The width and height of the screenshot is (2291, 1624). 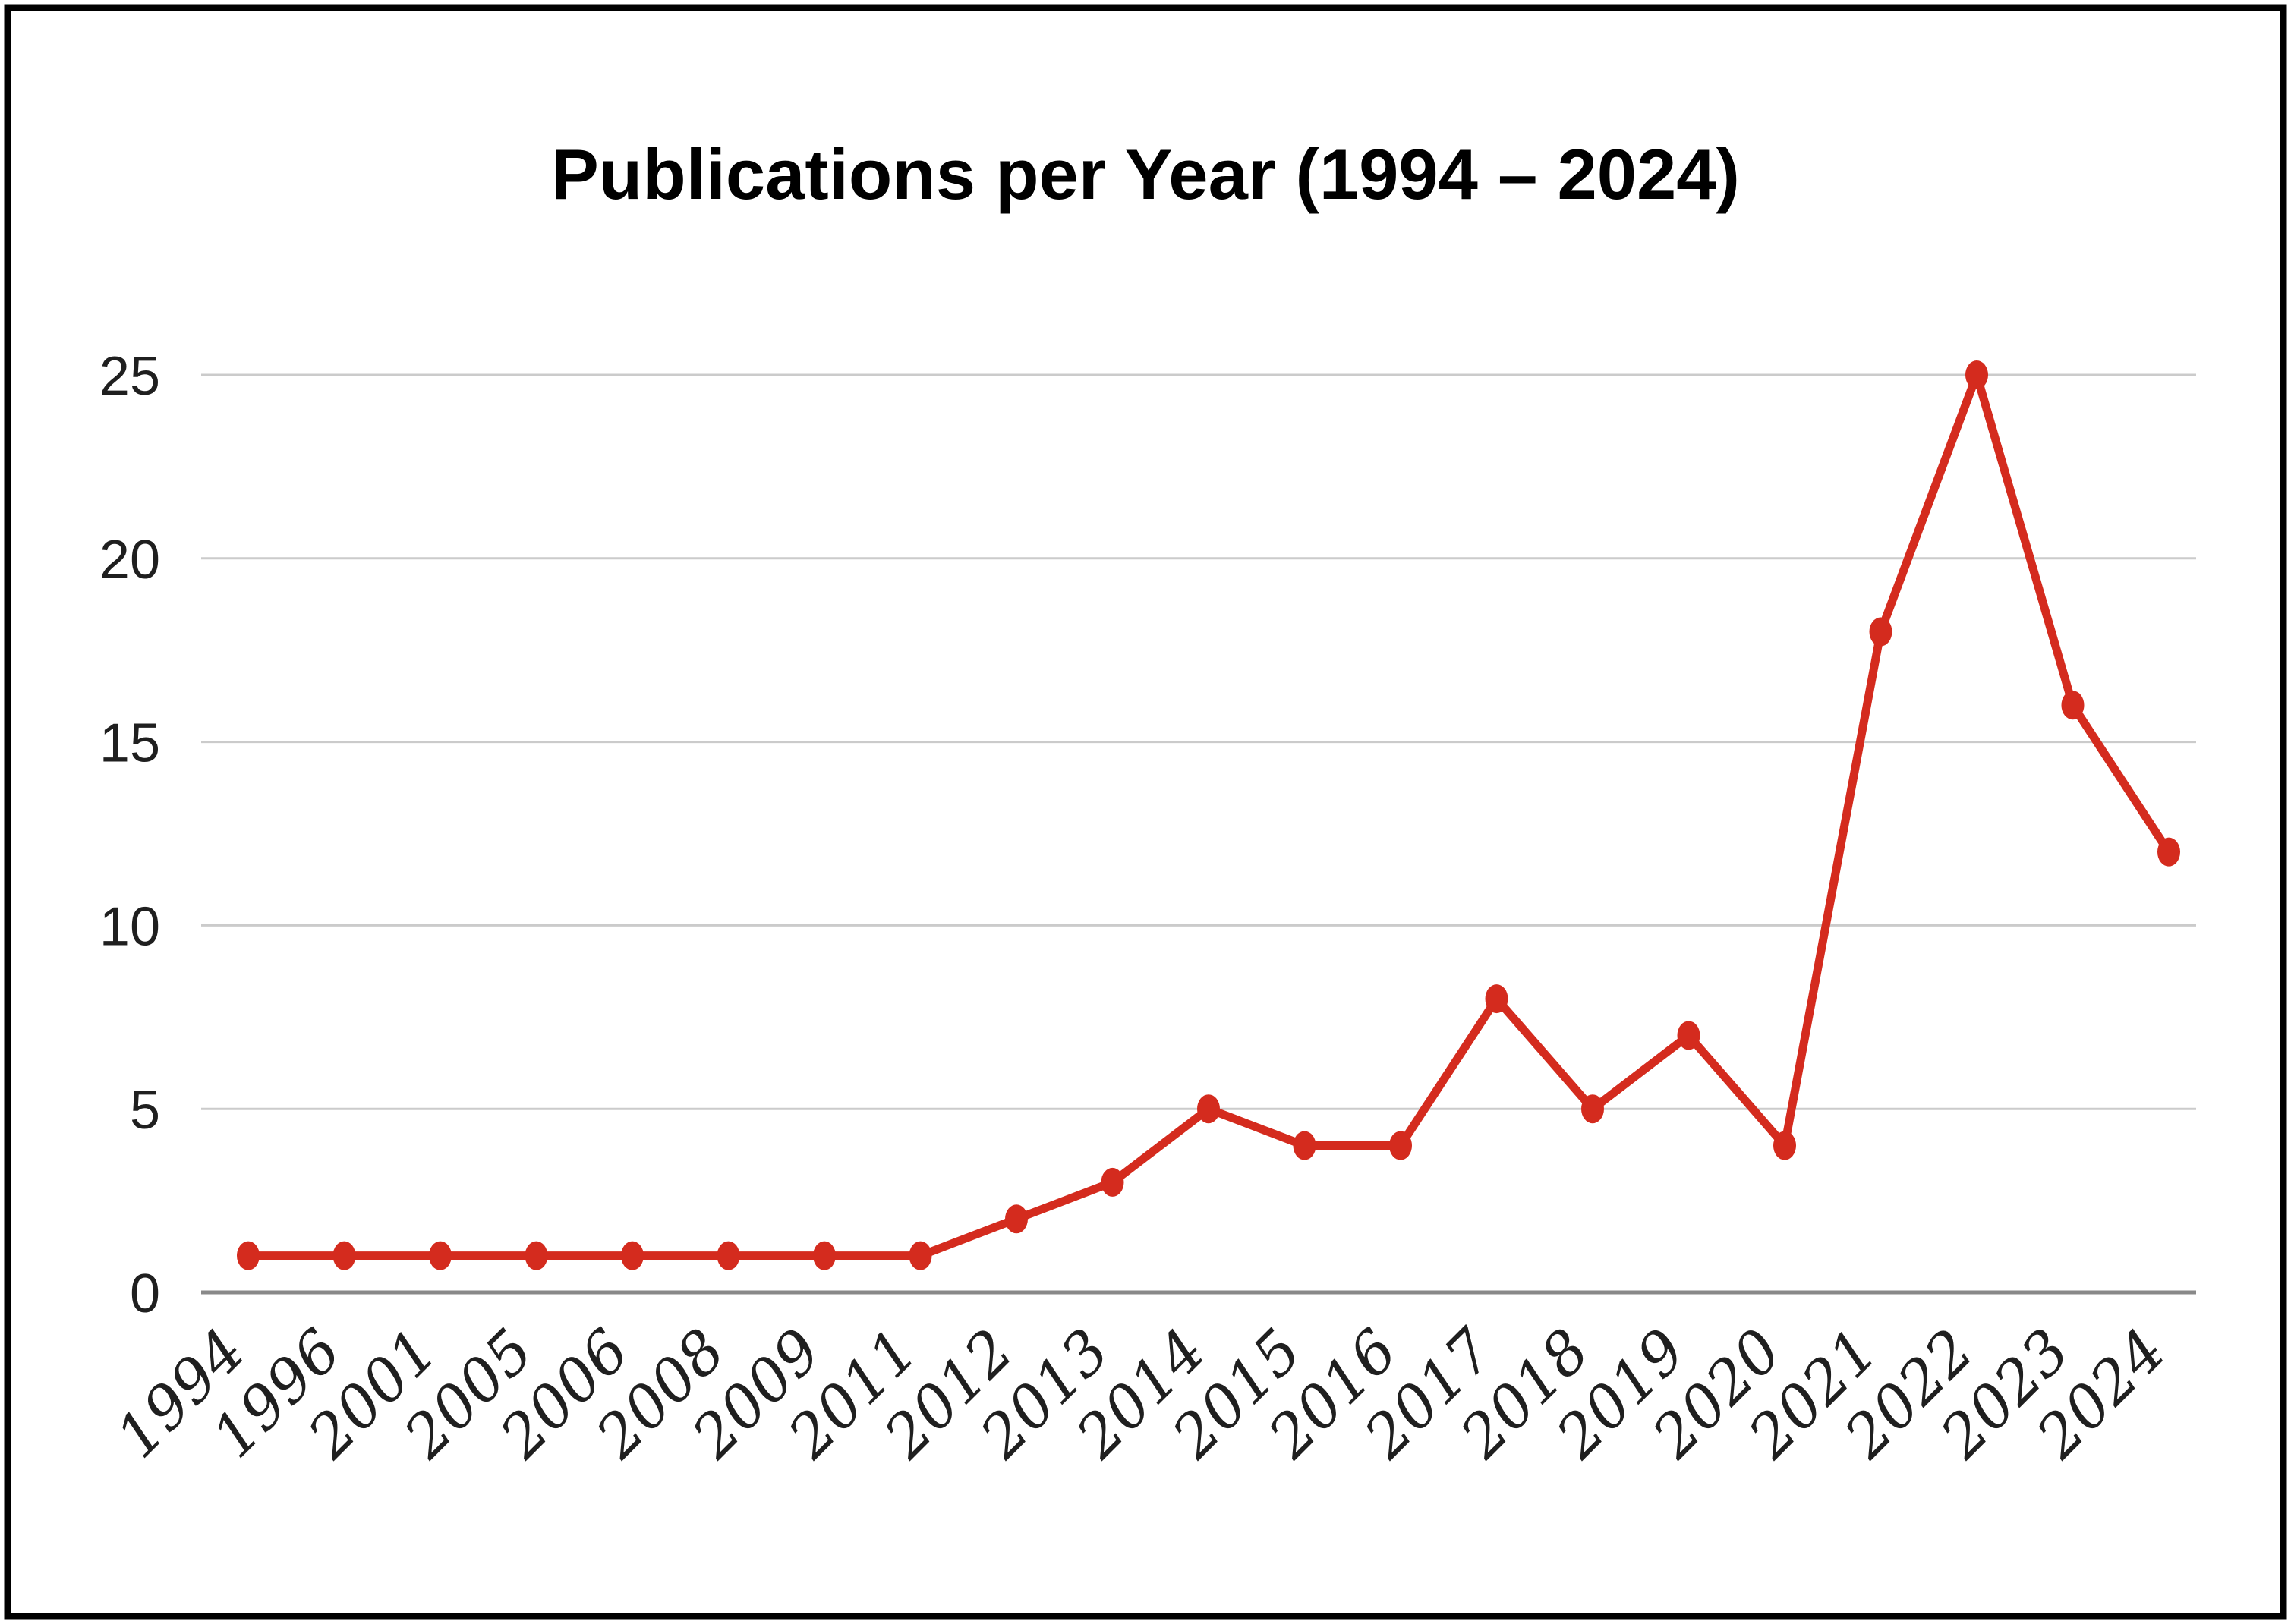 I want to click on y-tick-label: 5, so click(x=145, y=1110).